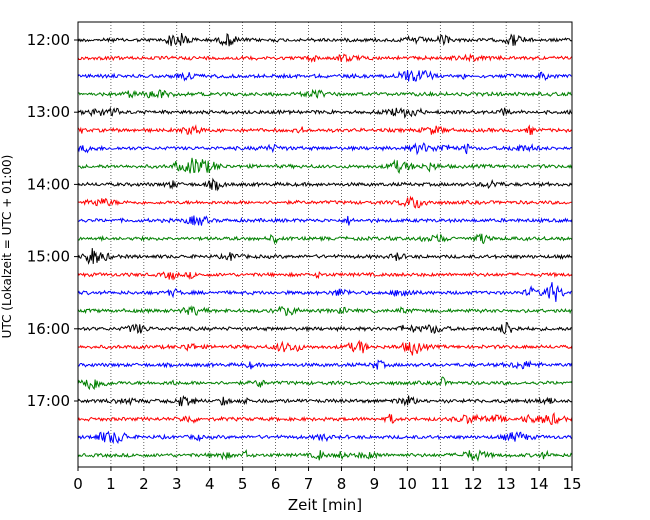  Describe the element at coordinates (52, 220) in the screenshot. I see `y-axis-ticks: 12:00 13:00 14:00 15:00 16:00 17:00` at that location.